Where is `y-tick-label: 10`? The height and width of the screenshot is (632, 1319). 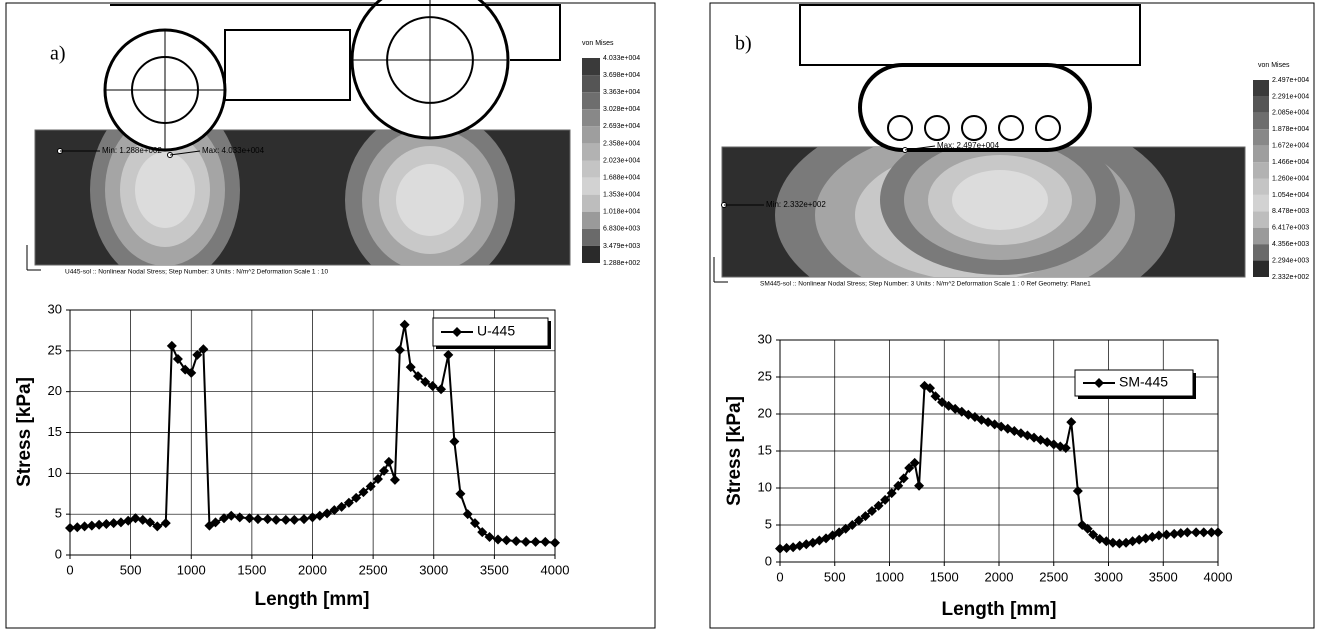 y-tick-label: 10 is located at coordinates (55, 472).